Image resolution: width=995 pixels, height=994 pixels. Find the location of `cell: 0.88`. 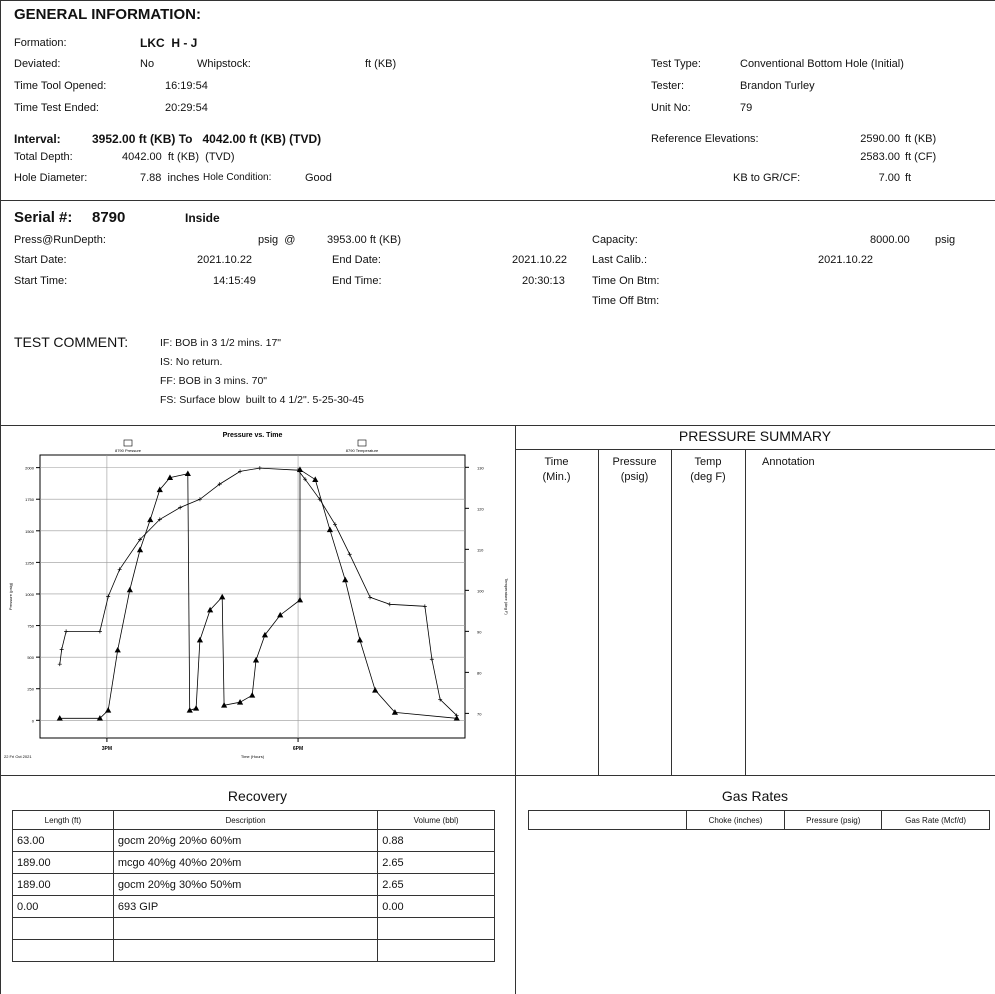

cell: 0.88 is located at coordinates (436, 840).